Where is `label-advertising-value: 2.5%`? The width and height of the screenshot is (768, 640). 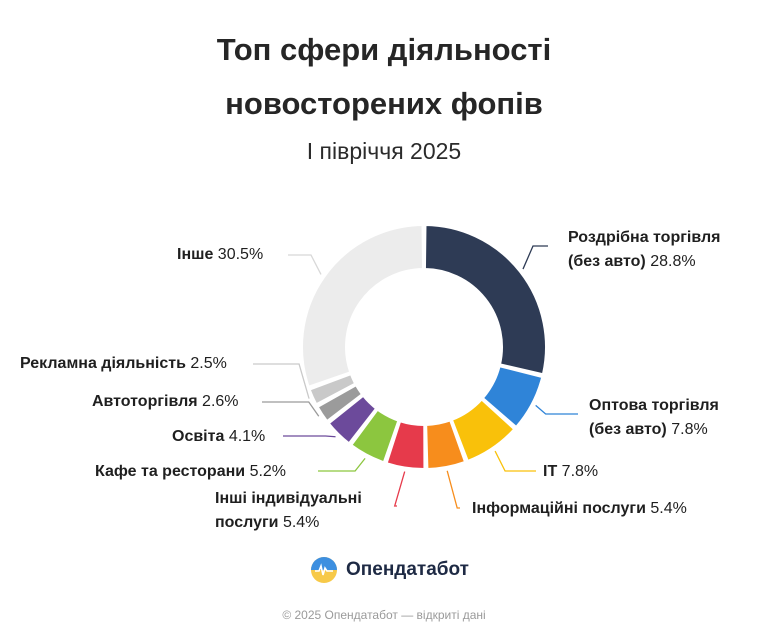
label-advertising-value: 2.5% is located at coordinates (208, 363).